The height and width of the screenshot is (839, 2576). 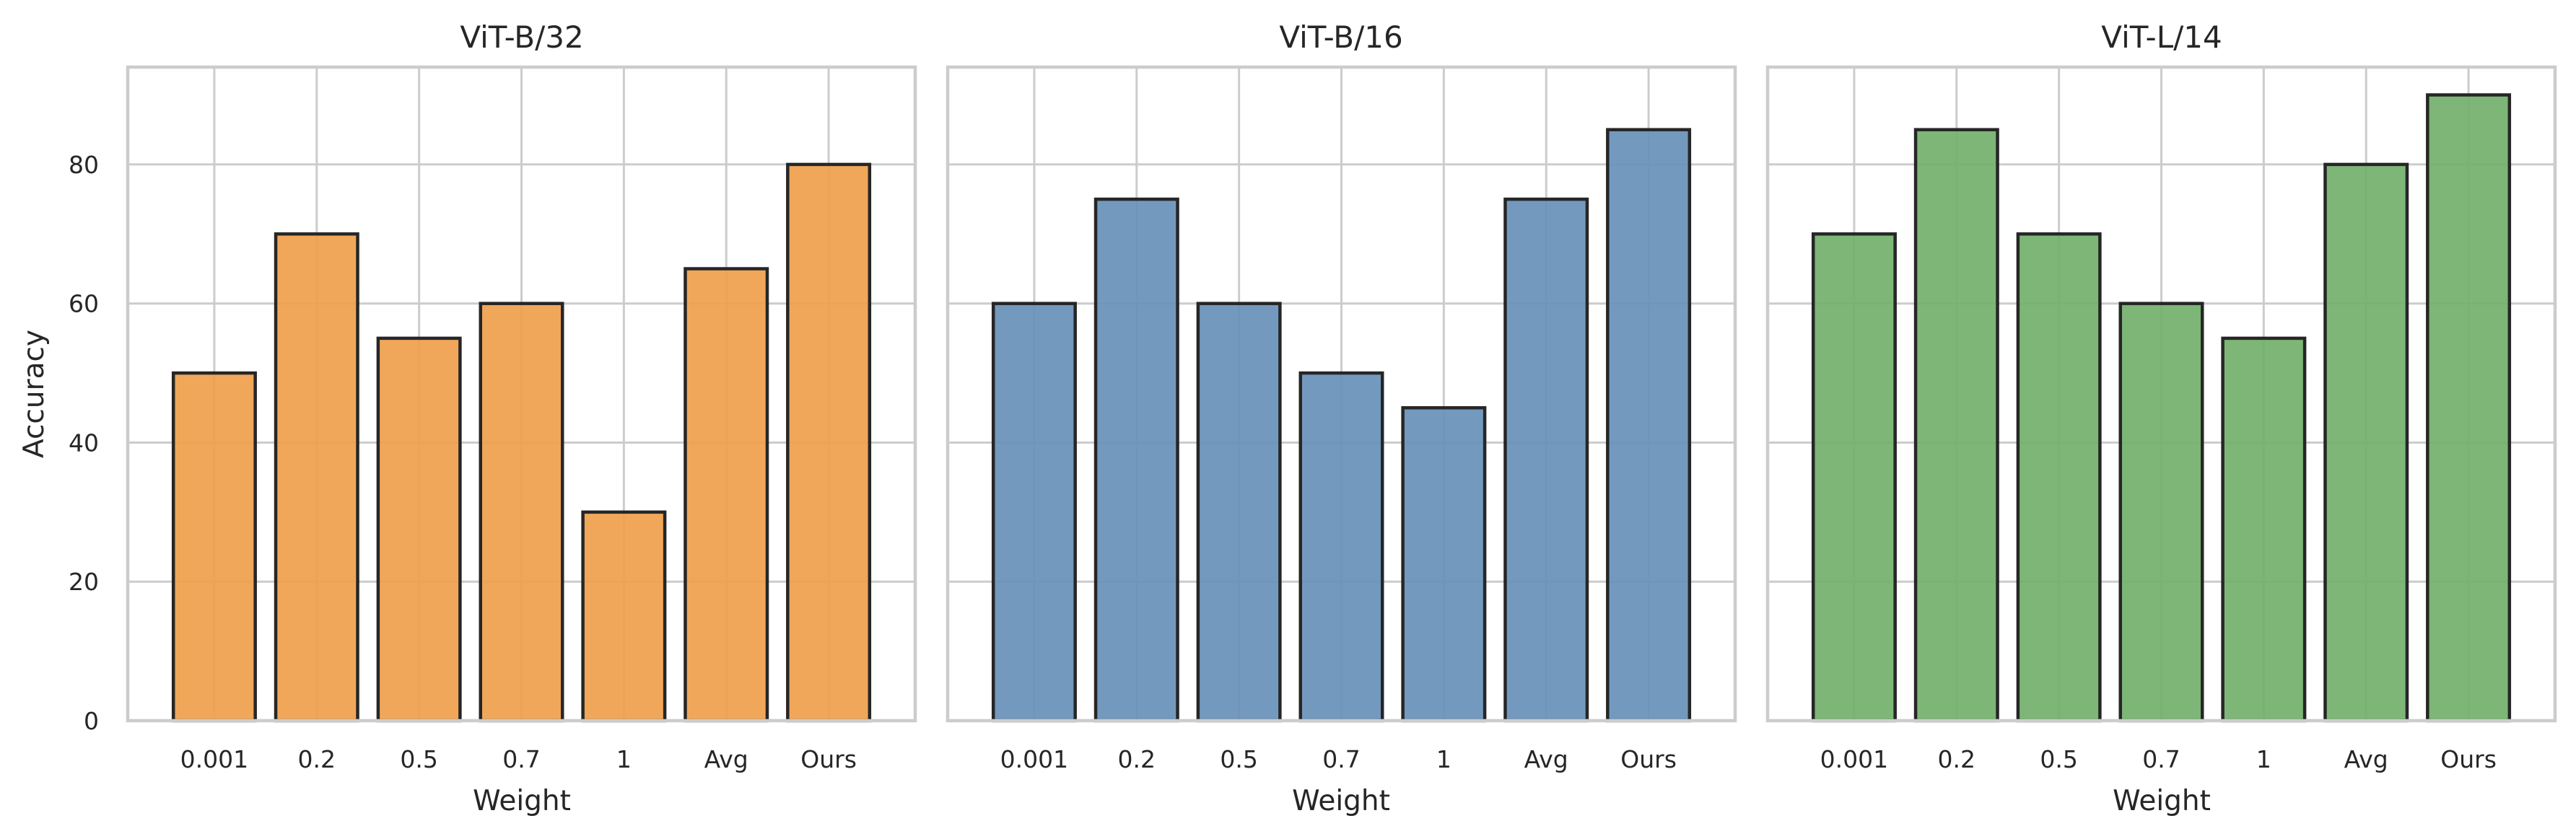 What do you see at coordinates (521, 37) in the screenshot?
I see `panel-title: ViT-B/32` at bounding box center [521, 37].